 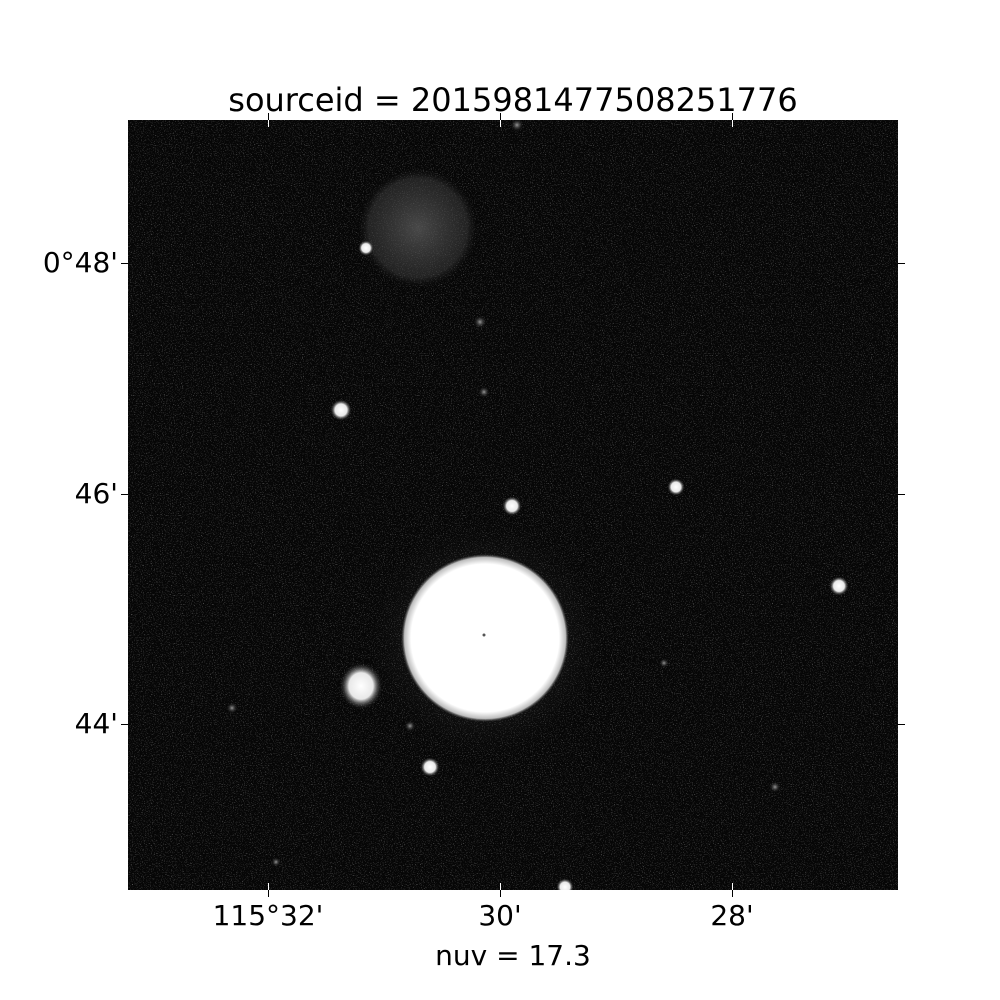 What do you see at coordinates (513, 955) in the screenshot?
I see `magnitude-caption: nuv = 17.3` at bounding box center [513, 955].